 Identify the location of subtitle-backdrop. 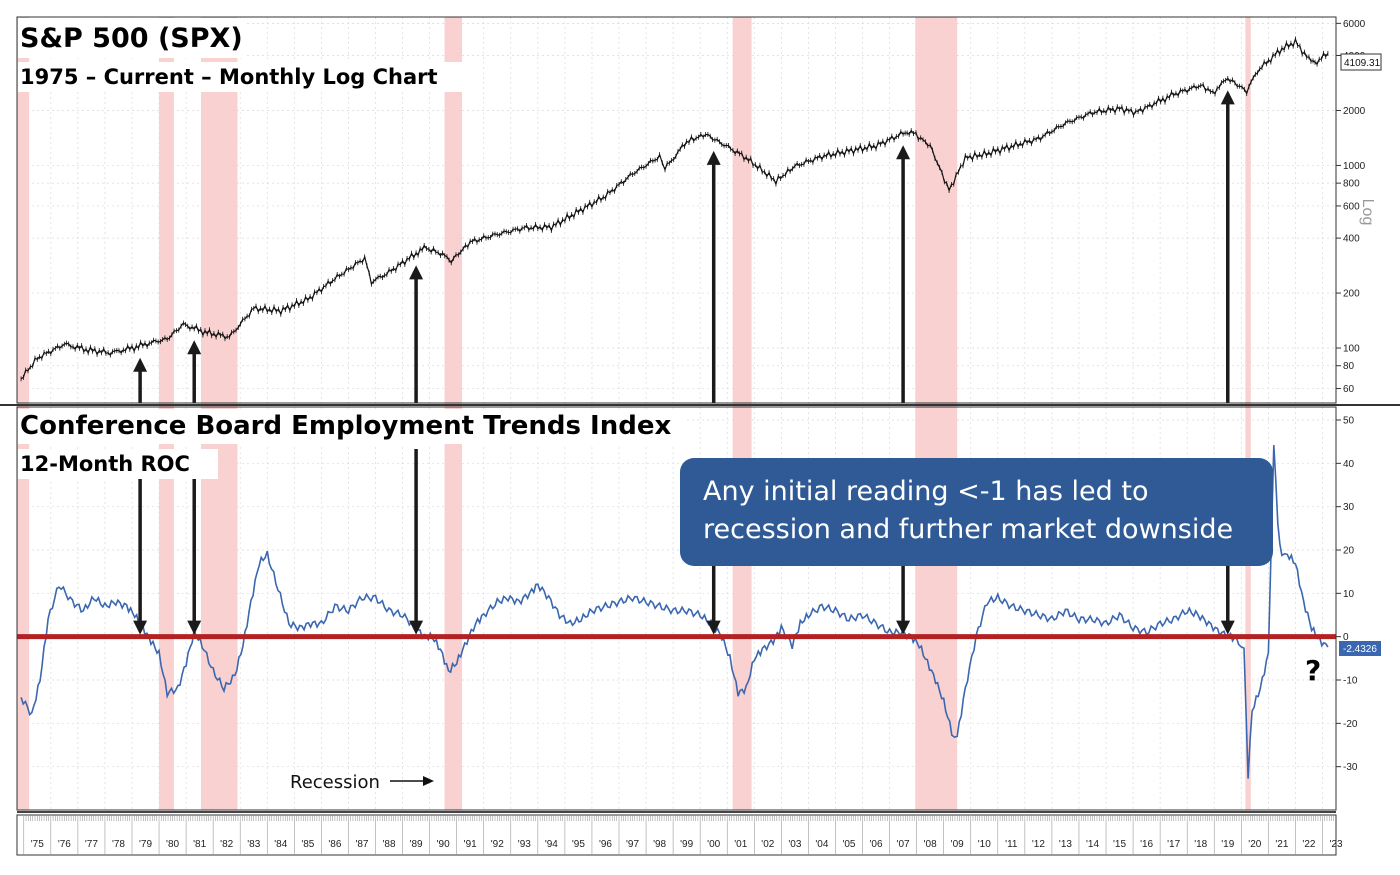
(243, 77).